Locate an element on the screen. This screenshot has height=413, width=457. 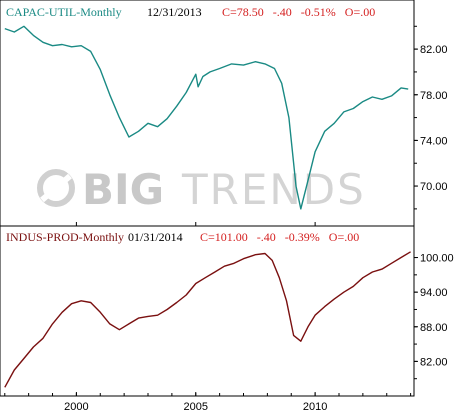
top-open: O=.00 is located at coordinates (360, 12).